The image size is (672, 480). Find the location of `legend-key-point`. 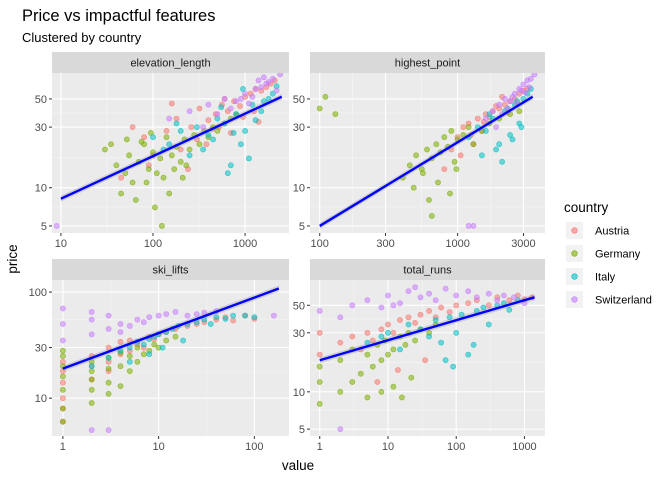

legend-key-point is located at coordinates (574, 299).